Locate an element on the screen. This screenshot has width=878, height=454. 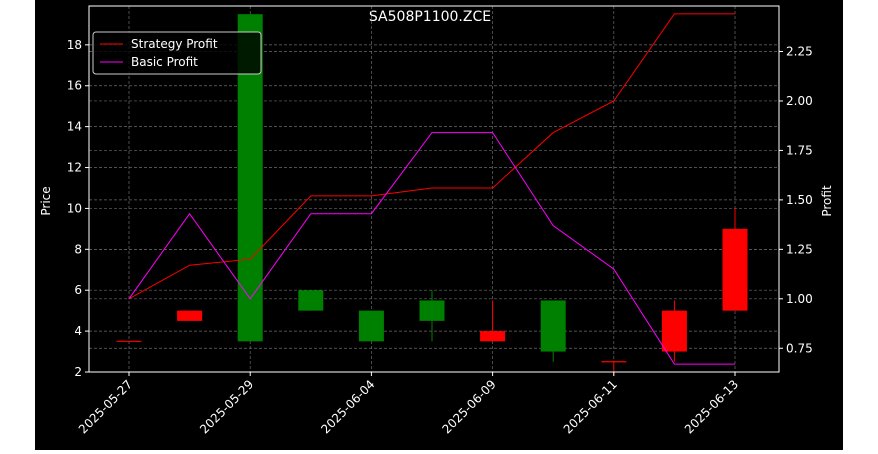
right-tick-label: 1.25 is located at coordinates (799, 249).